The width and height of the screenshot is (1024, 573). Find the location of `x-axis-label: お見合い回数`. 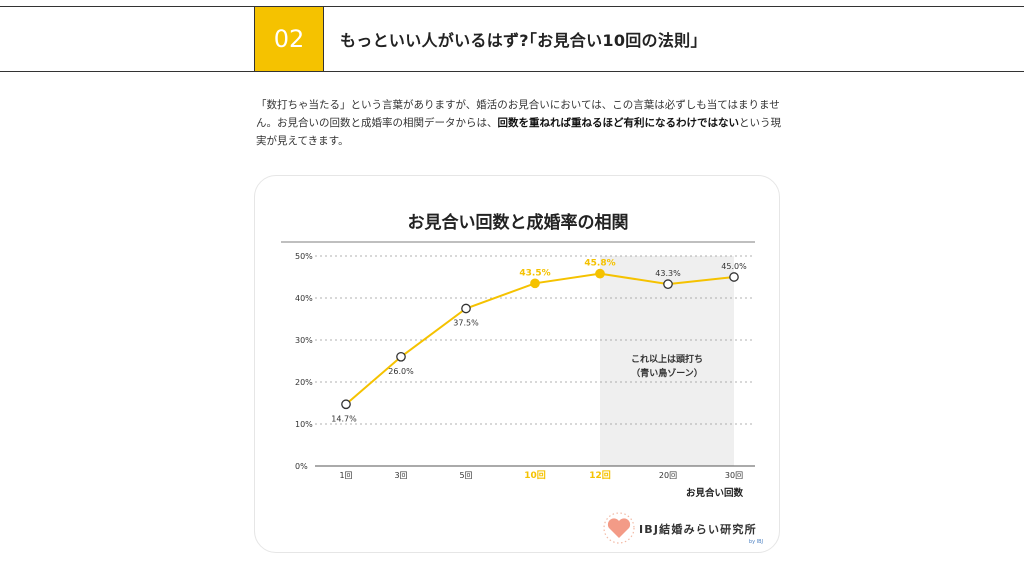

x-axis-label: お見合い回数 is located at coordinates (715, 493).